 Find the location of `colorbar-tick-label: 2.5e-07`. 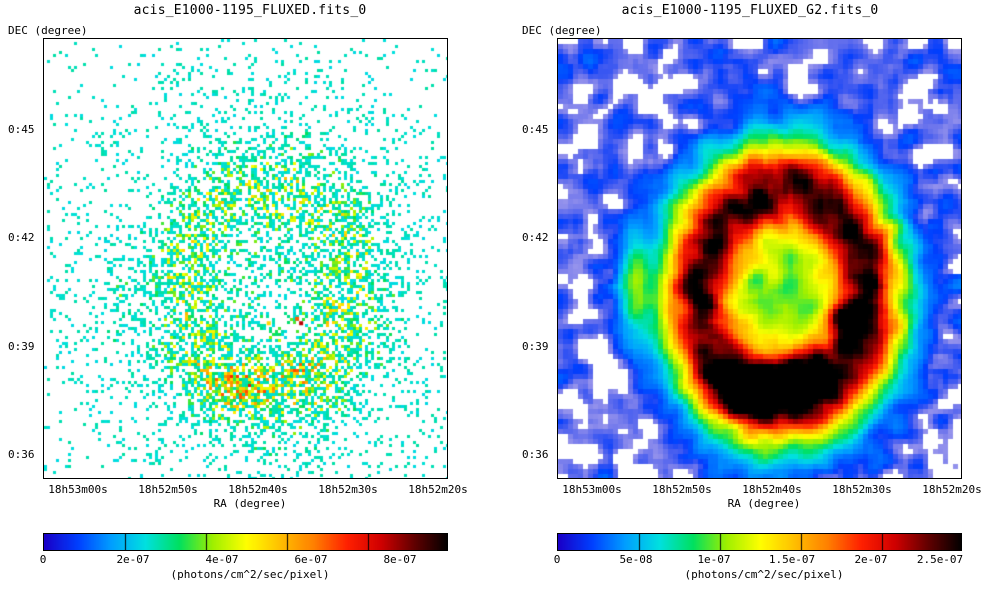

colorbar-tick-label: 2.5e-07 is located at coordinates (940, 559).